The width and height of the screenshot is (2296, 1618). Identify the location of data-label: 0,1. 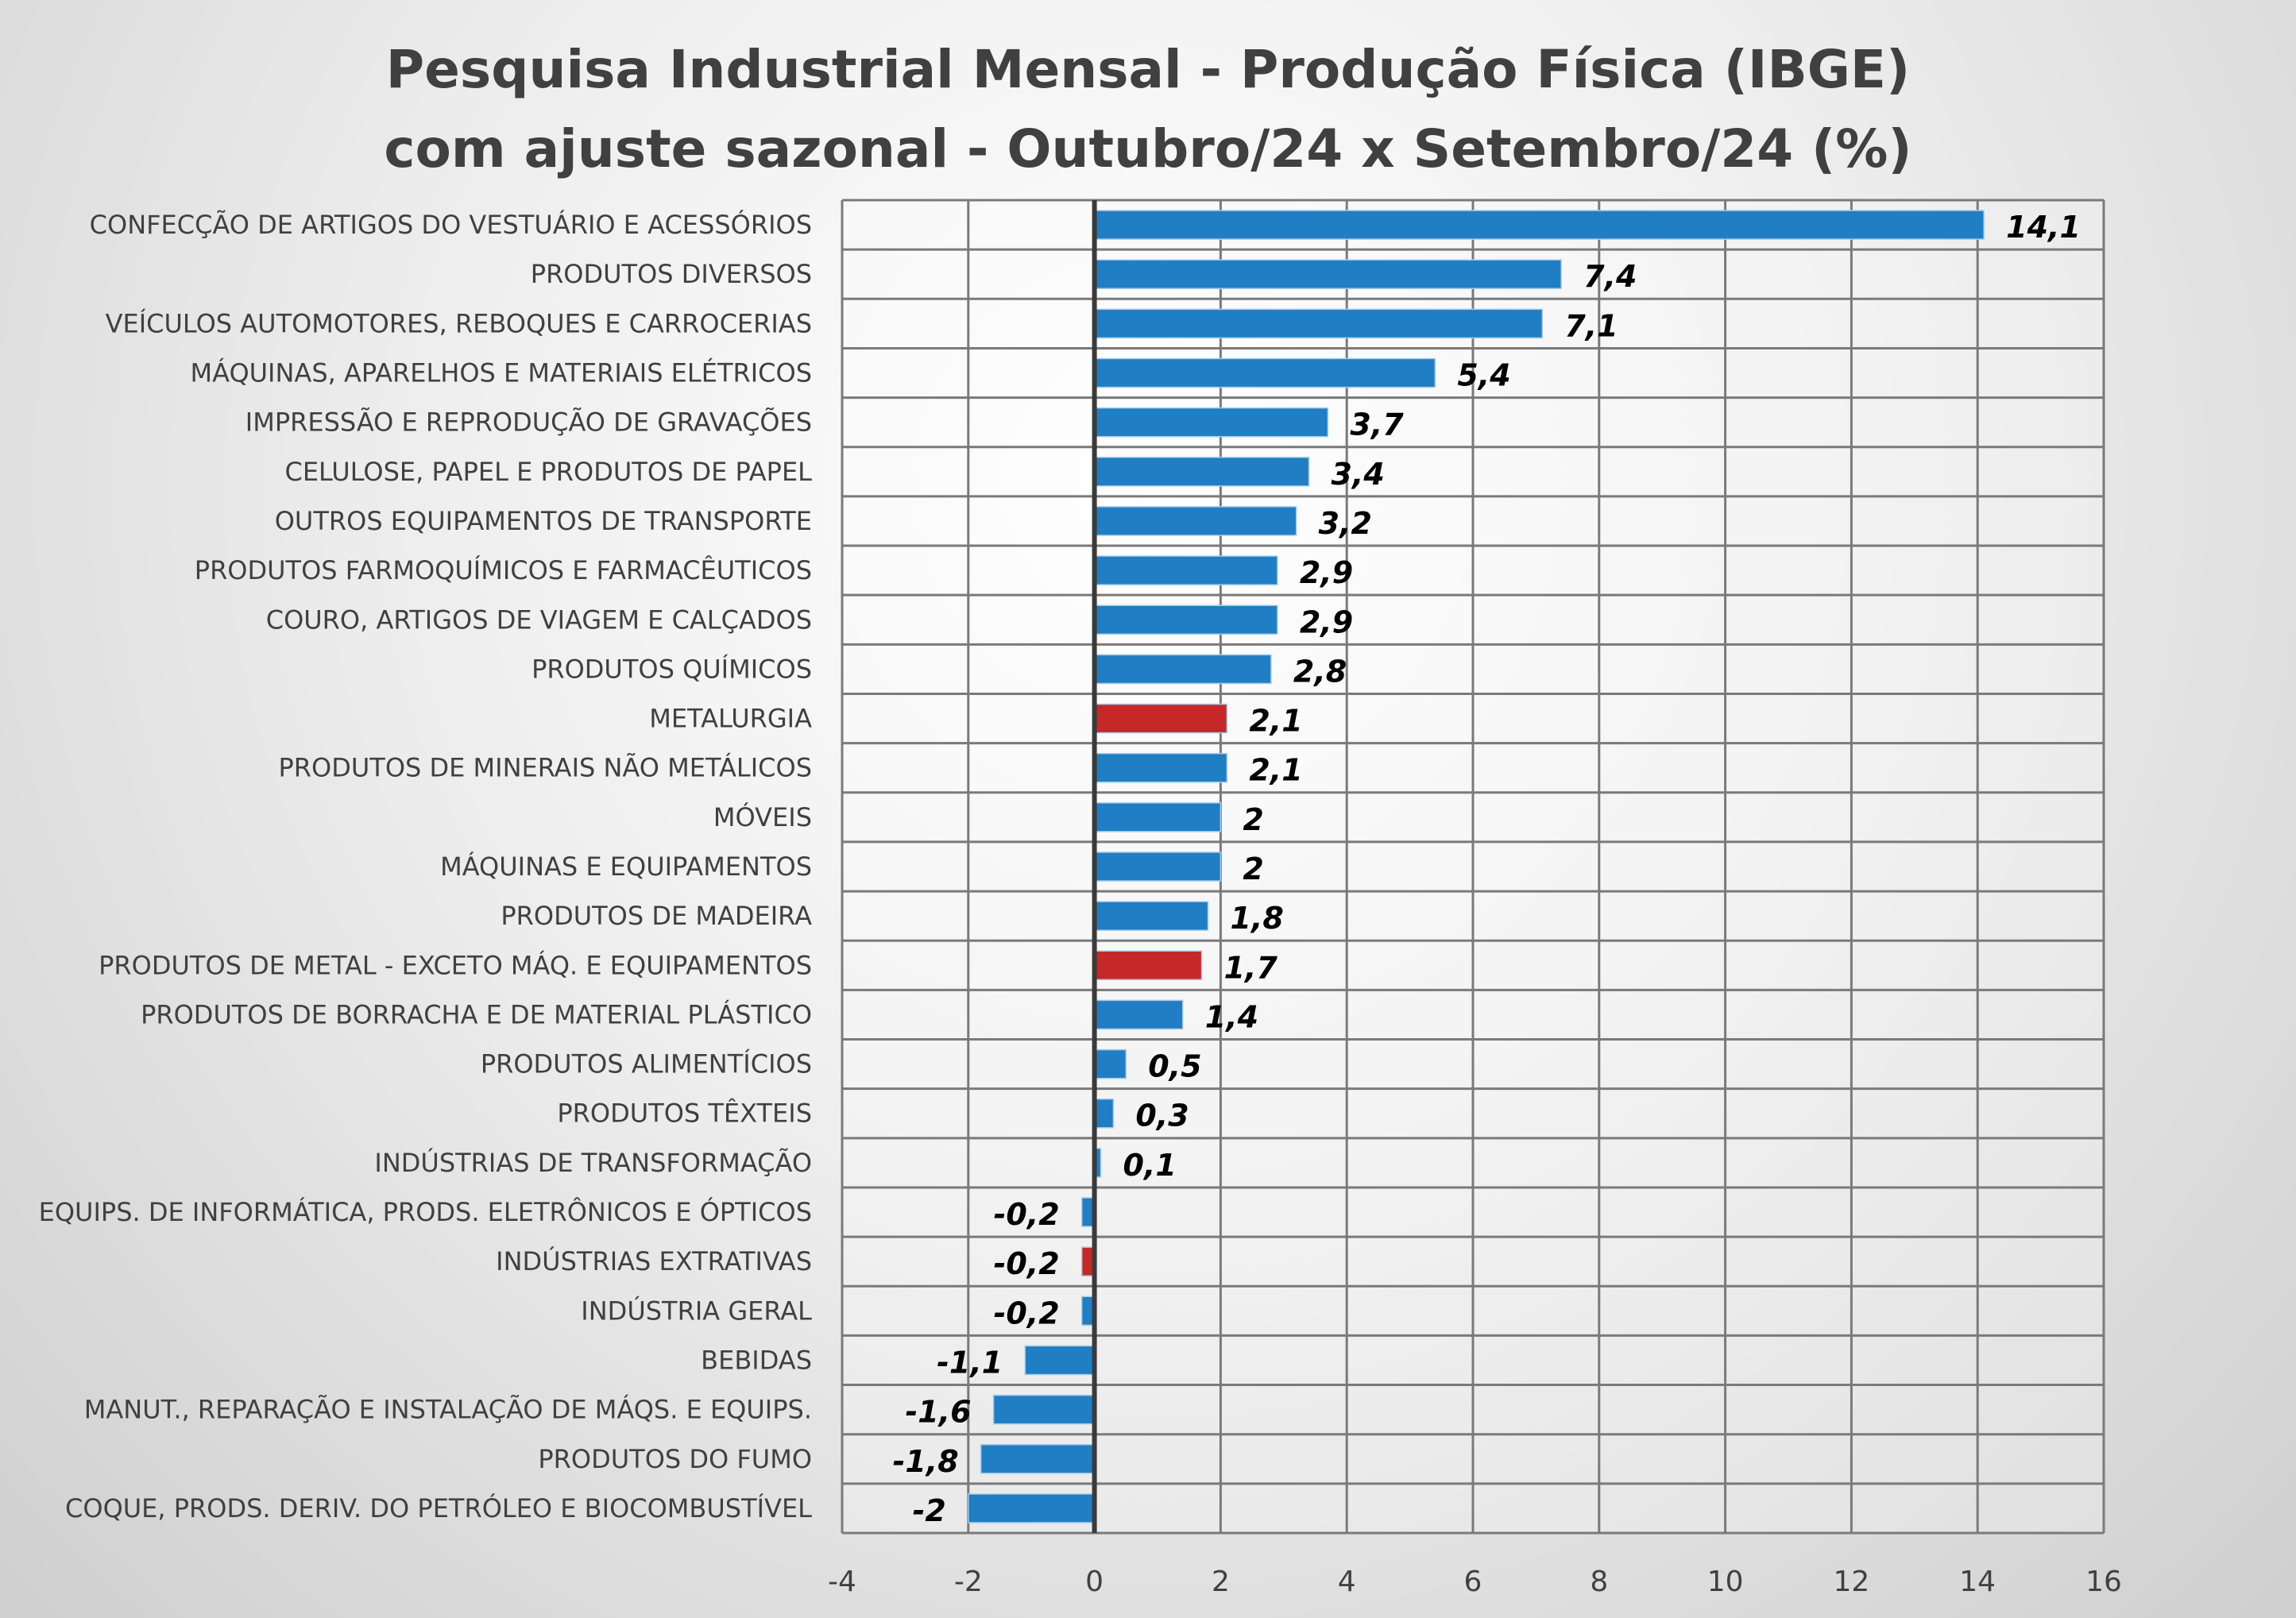
(1150, 1165).